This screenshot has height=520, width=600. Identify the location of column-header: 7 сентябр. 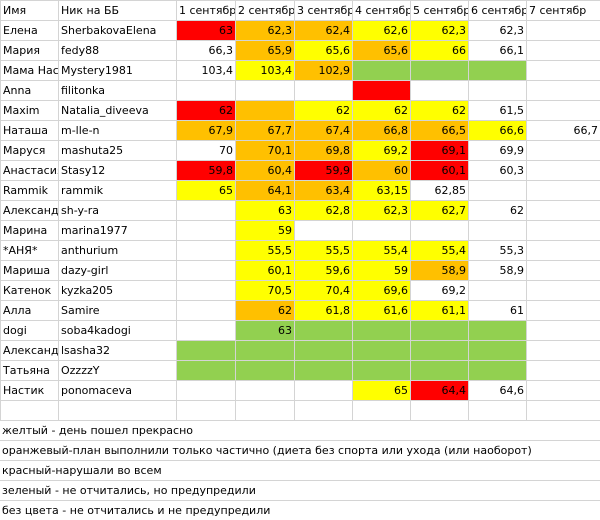
(558, 10).